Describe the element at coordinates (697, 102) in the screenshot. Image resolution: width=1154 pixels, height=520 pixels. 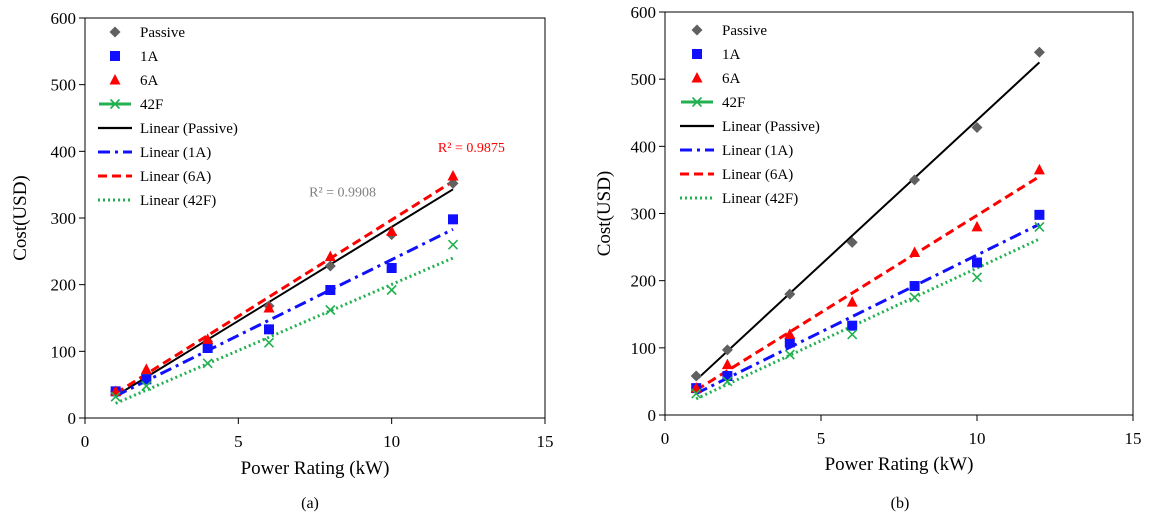
I see `legend-symbol-42f` at that location.